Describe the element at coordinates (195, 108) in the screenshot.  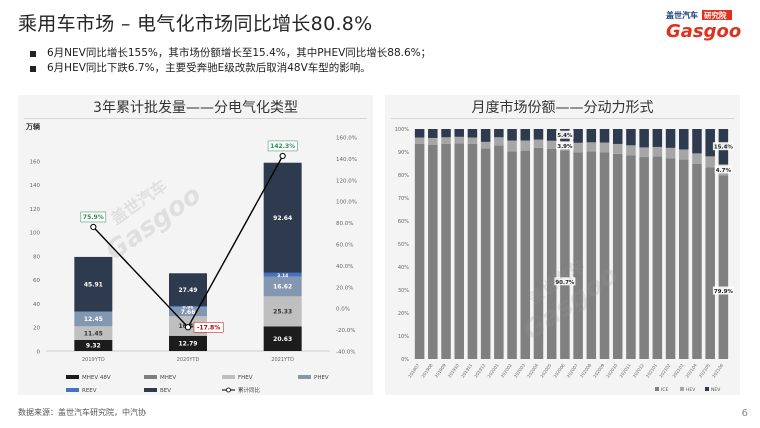
I see `chart-title: 3年累计批发量——分电气化类型` at that location.